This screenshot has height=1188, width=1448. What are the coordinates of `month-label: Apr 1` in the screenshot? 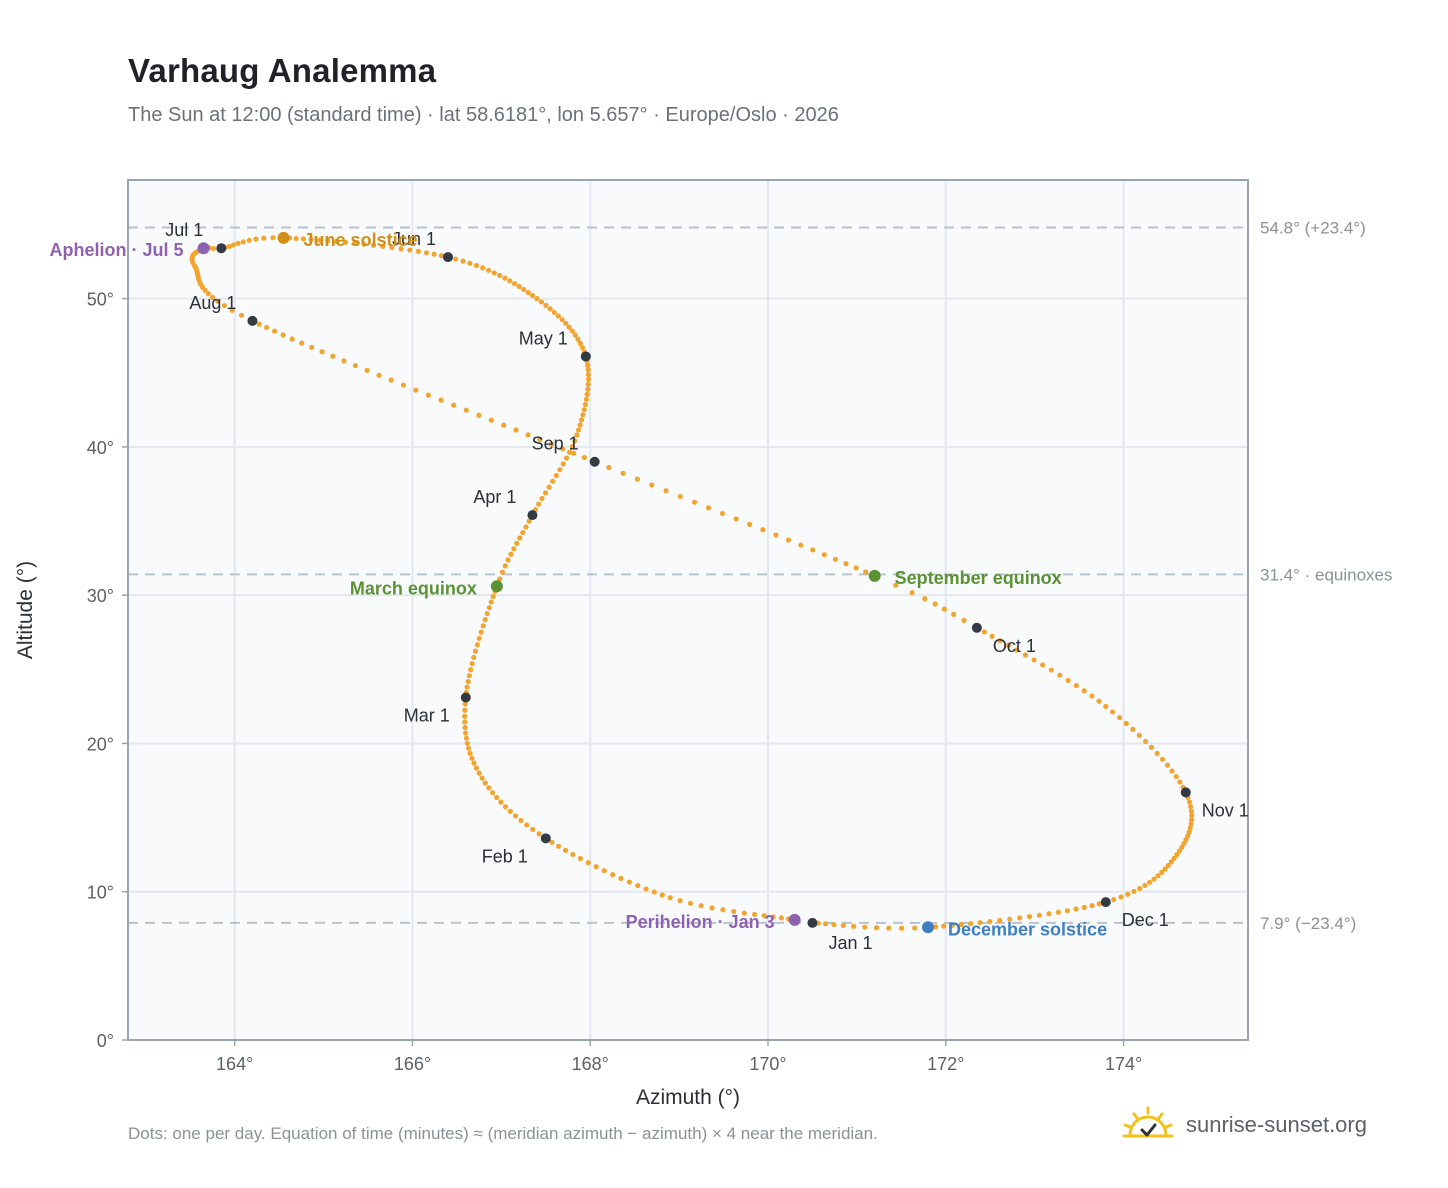 It's located at (494, 497).